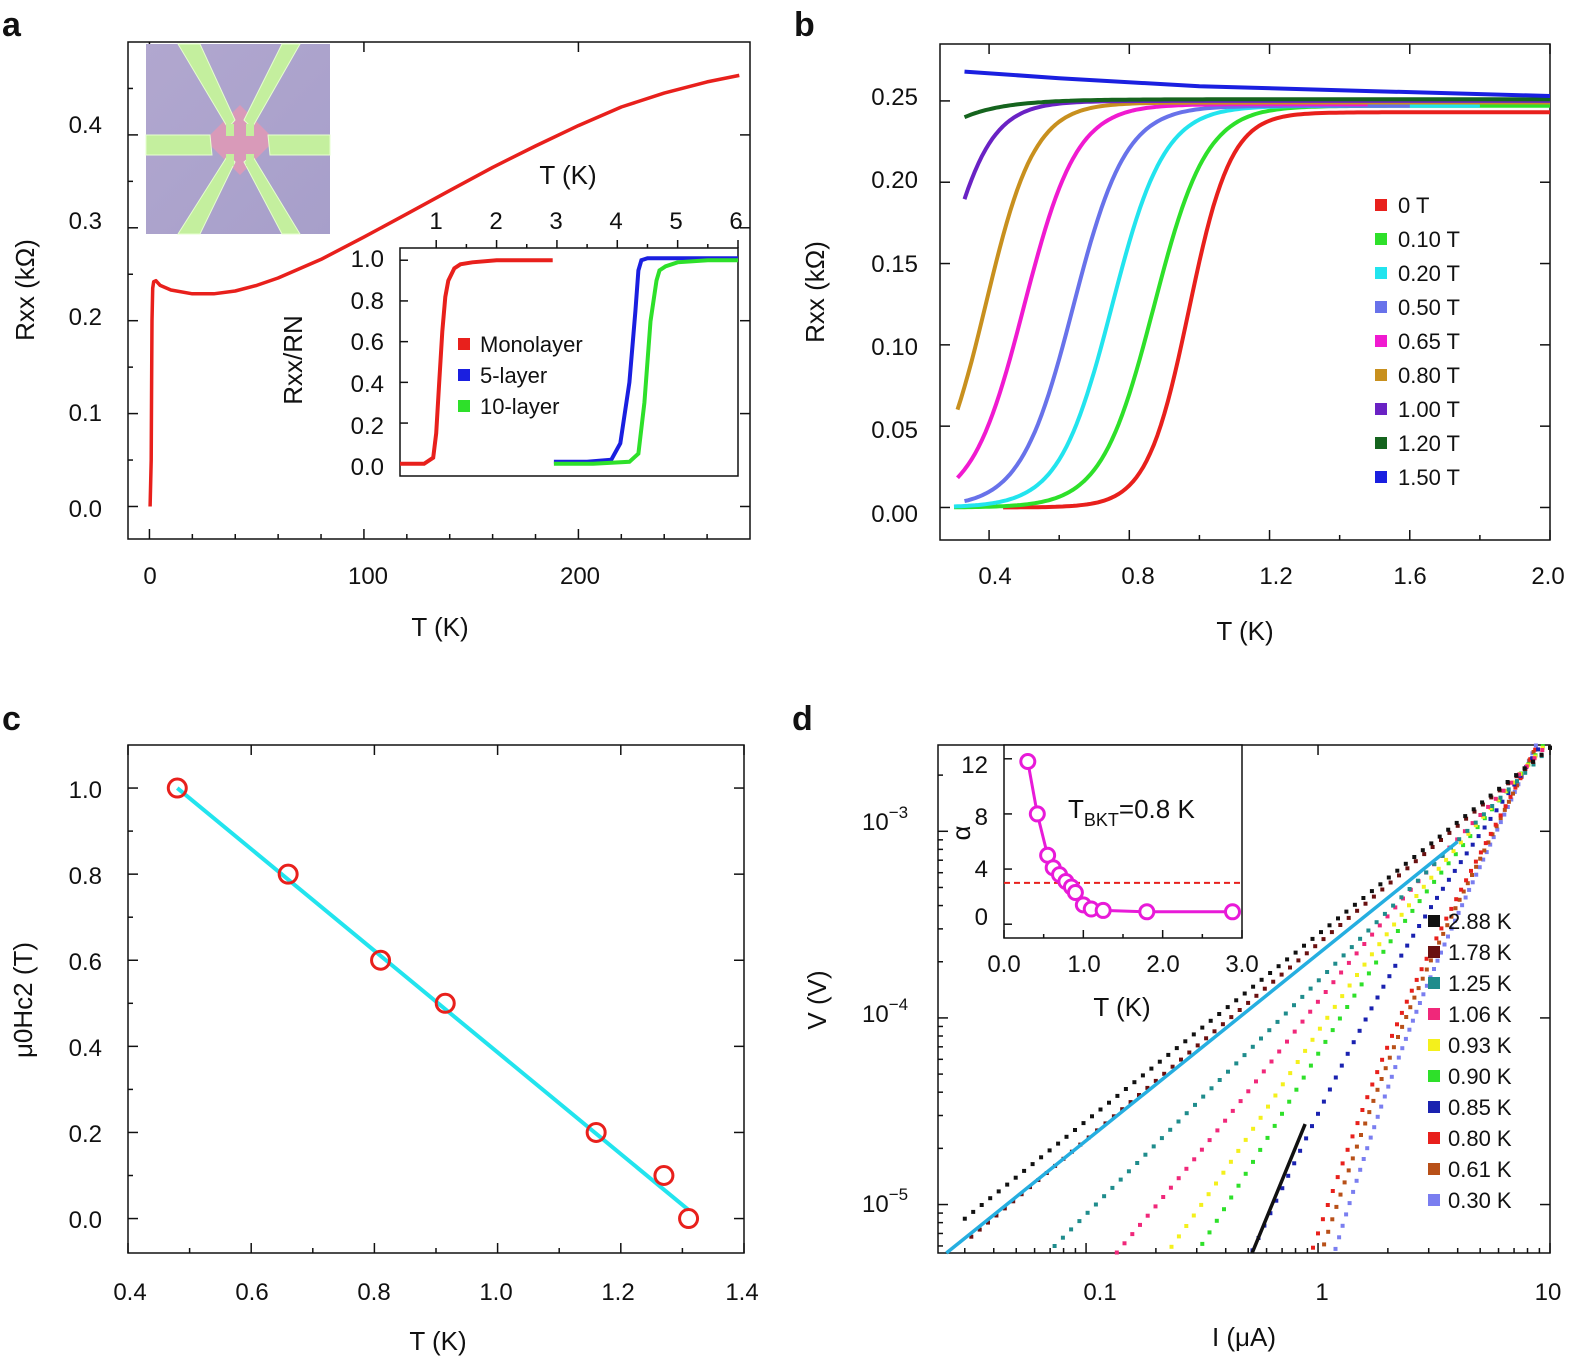 This screenshot has width=1575, height=1364. Describe the element at coordinates (1429, 409) in the screenshot. I see `legend-label-1.00T: 1.00 T` at that location.